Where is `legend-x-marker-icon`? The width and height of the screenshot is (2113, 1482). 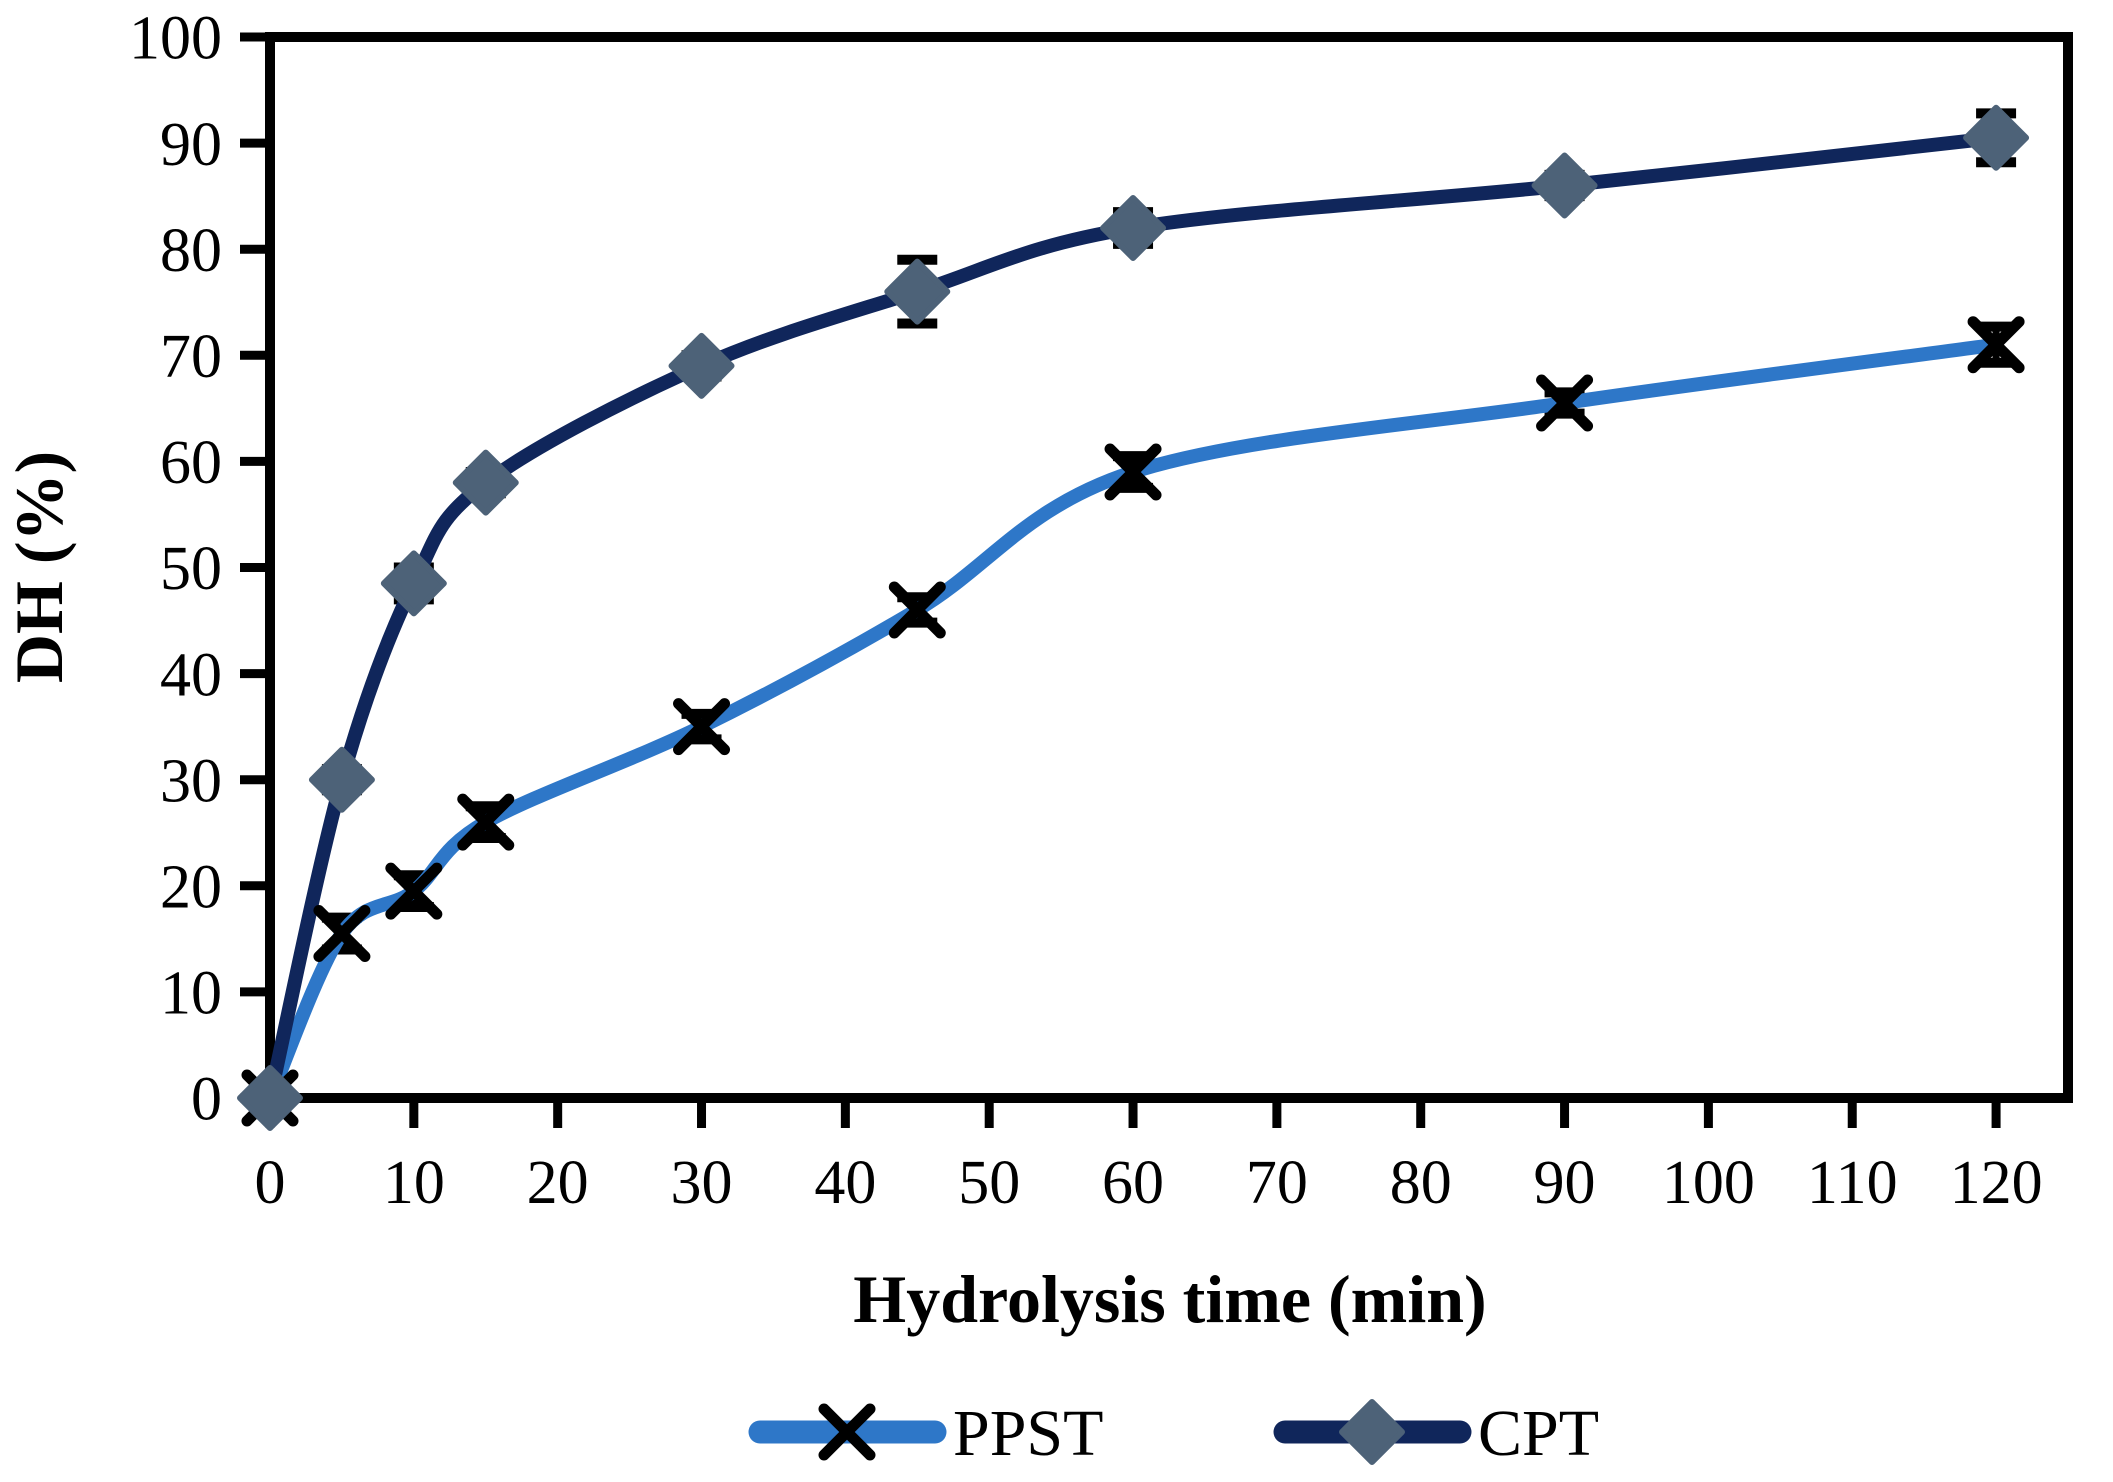 legend-x-marker-icon is located at coordinates (847, 1432).